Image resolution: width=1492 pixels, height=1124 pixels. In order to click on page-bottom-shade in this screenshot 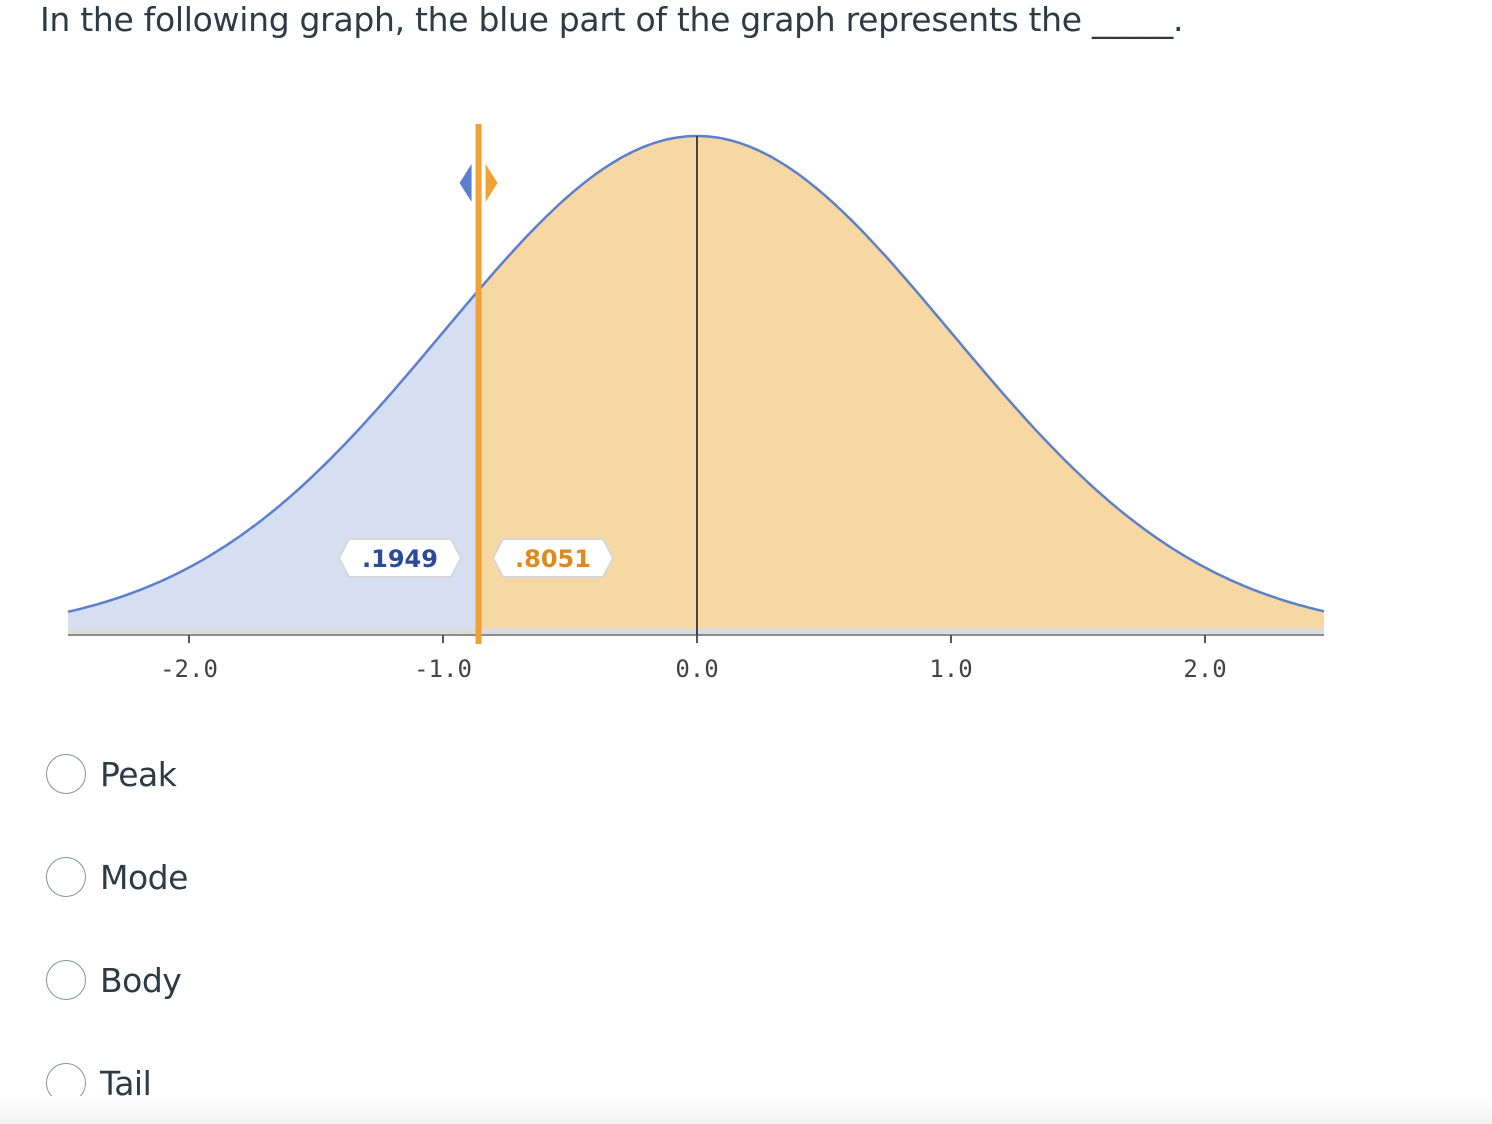, I will do `click(746, 1110)`.